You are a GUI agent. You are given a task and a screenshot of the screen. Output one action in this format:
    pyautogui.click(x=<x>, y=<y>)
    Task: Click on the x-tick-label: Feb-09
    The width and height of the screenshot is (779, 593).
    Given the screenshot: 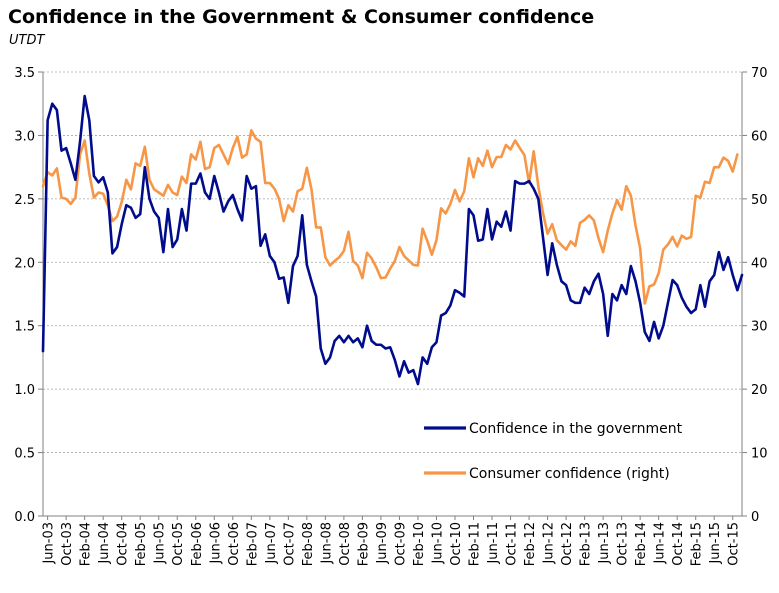 What is the action you would take?
    pyautogui.click(x=363, y=544)
    